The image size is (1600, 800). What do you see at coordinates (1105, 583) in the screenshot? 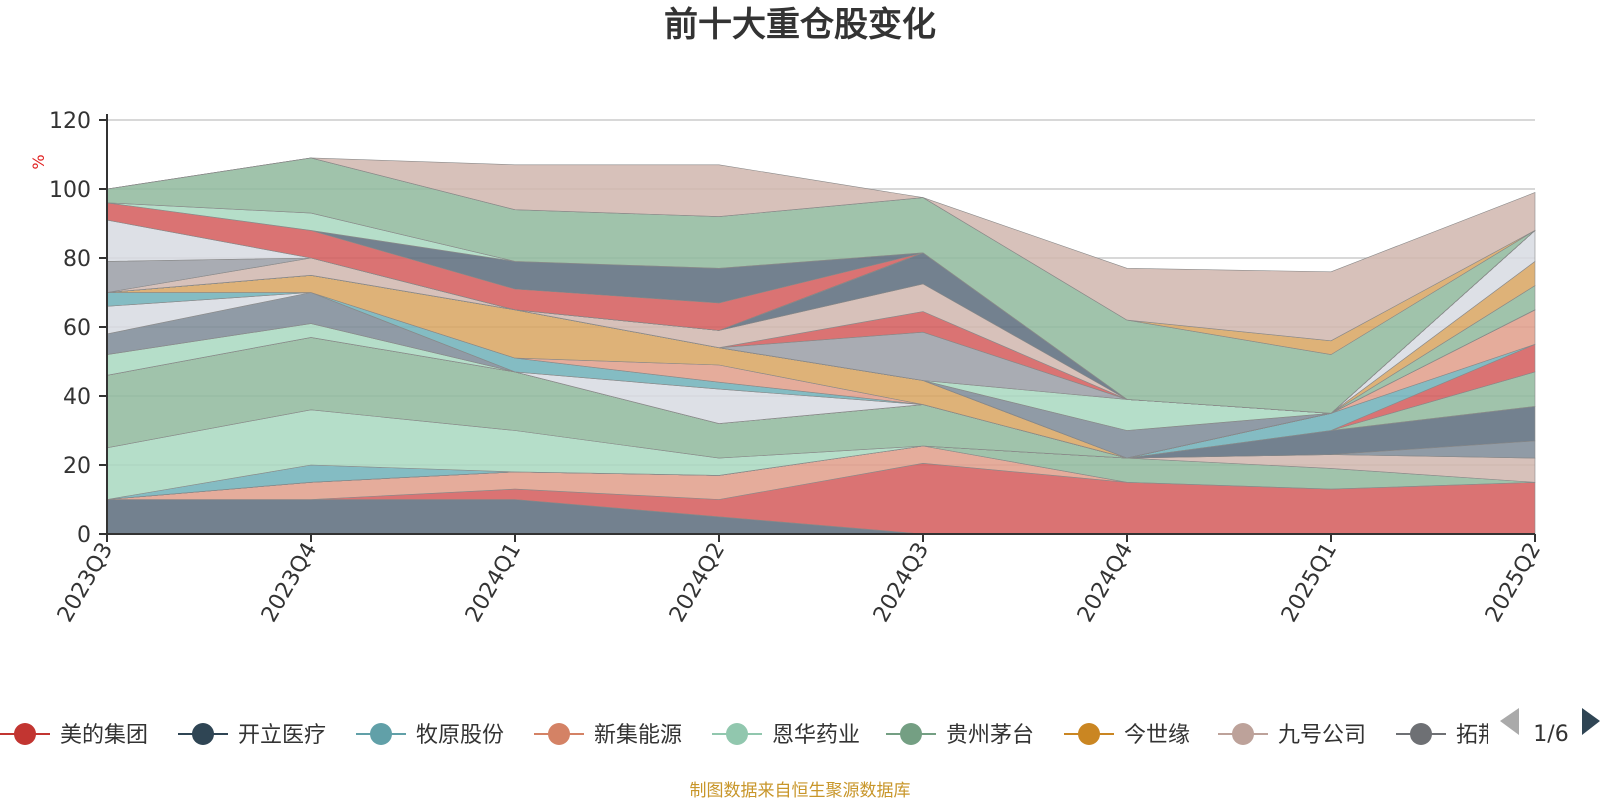
I see `x-tick-label: 2024Q4` at bounding box center [1105, 583].